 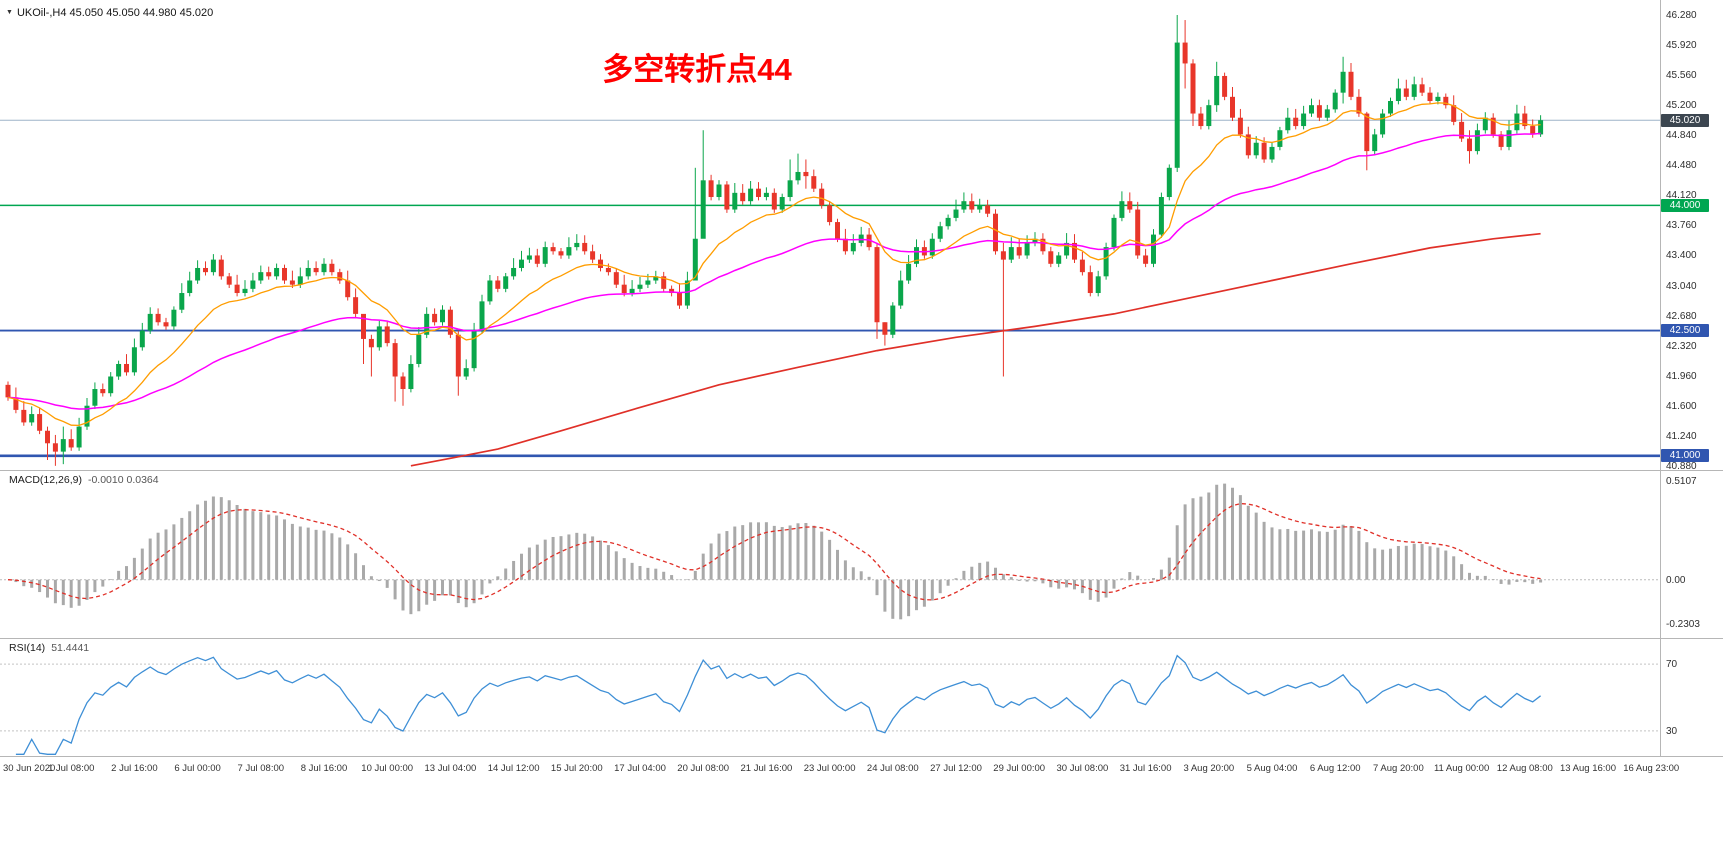 I want to click on time-tick-label: 16 Aug 23:00, so click(x=1651, y=768).